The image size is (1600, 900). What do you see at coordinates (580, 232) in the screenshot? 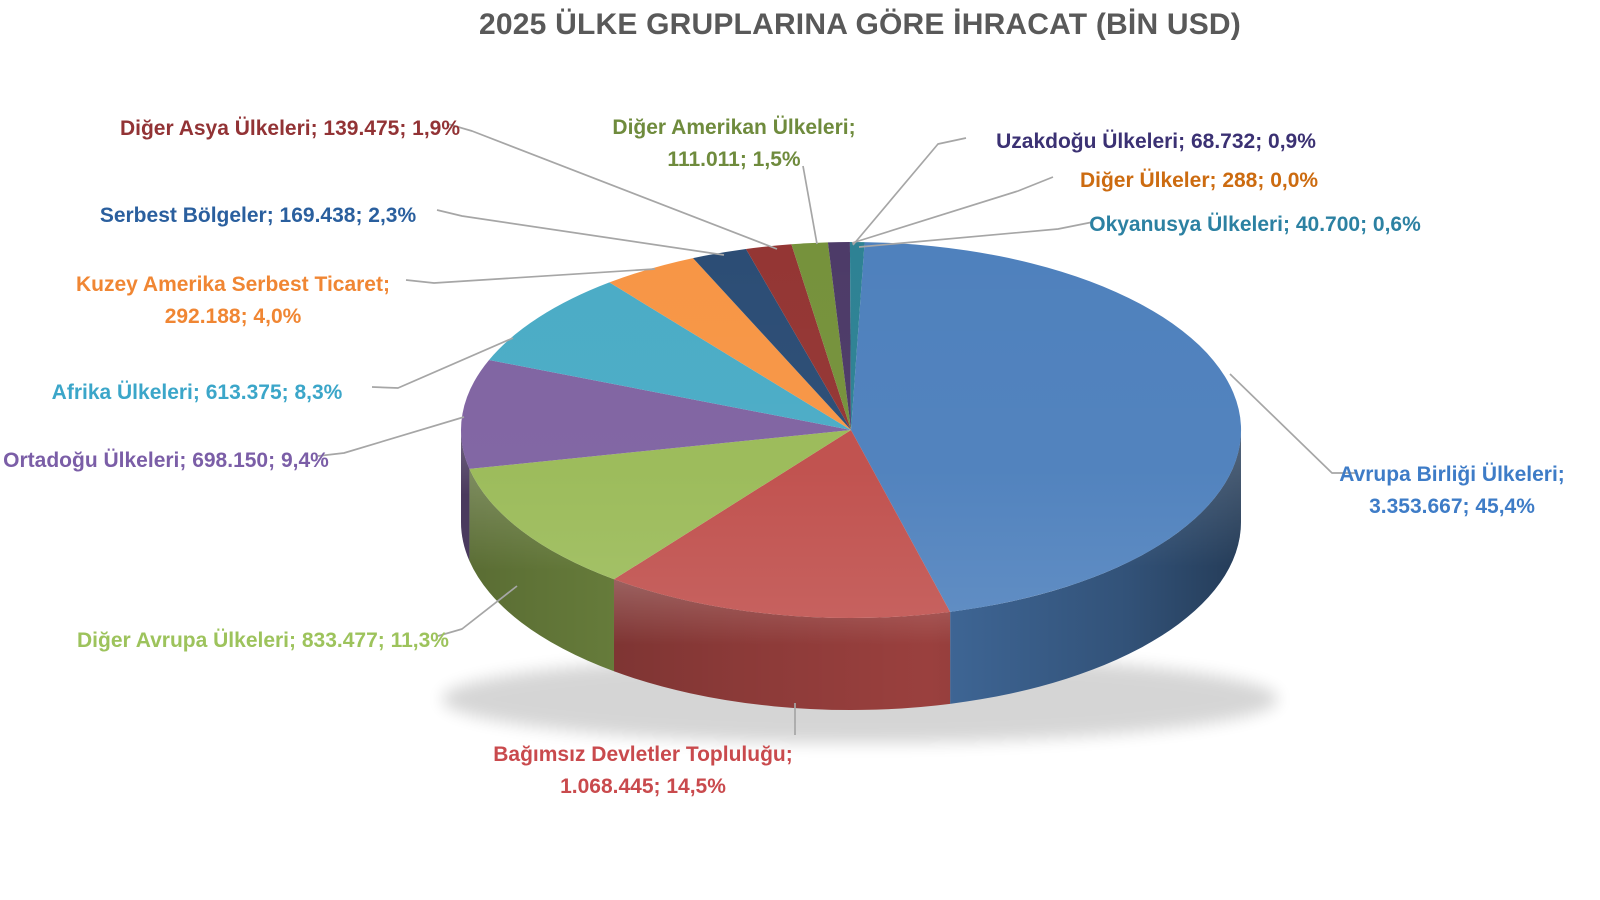
I see `leader-line-serbest-bolgeler` at bounding box center [580, 232].